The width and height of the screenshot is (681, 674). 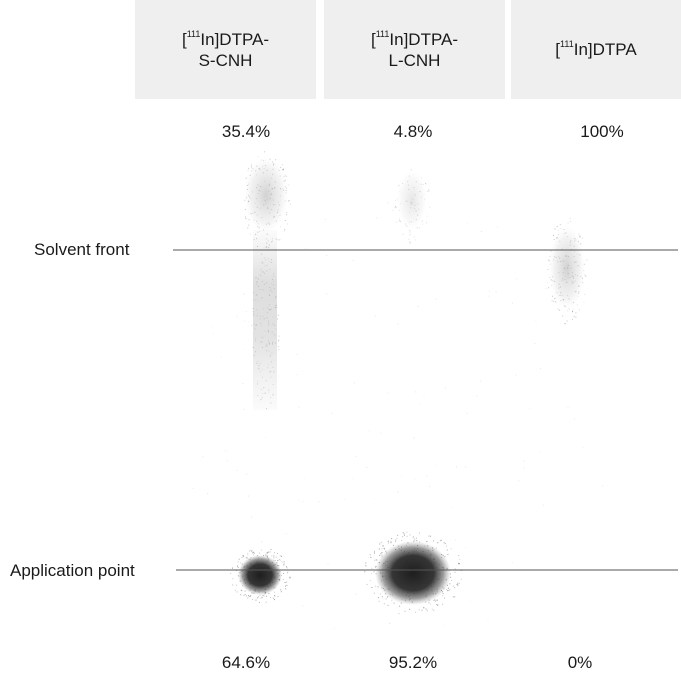 What do you see at coordinates (605, 49) in the screenshot?
I see `label-main: In]DTPA` at bounding box center [605, 49].